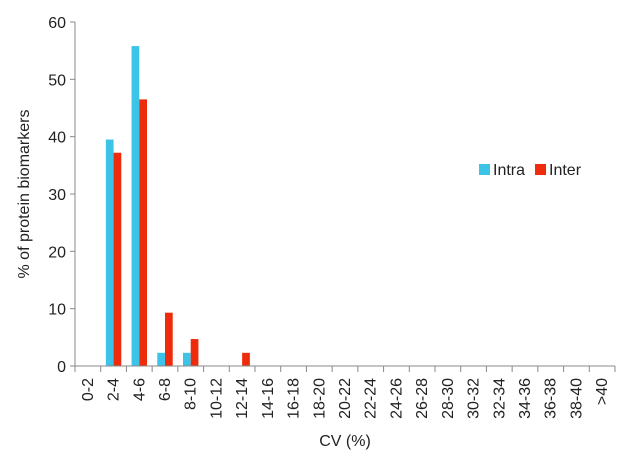 This screenshot has height=454, width=630. What do you see at coordinates (268, 398) in the screenshot?
I see `x-tick-label: 14-16` at bounding box center [268, 398].